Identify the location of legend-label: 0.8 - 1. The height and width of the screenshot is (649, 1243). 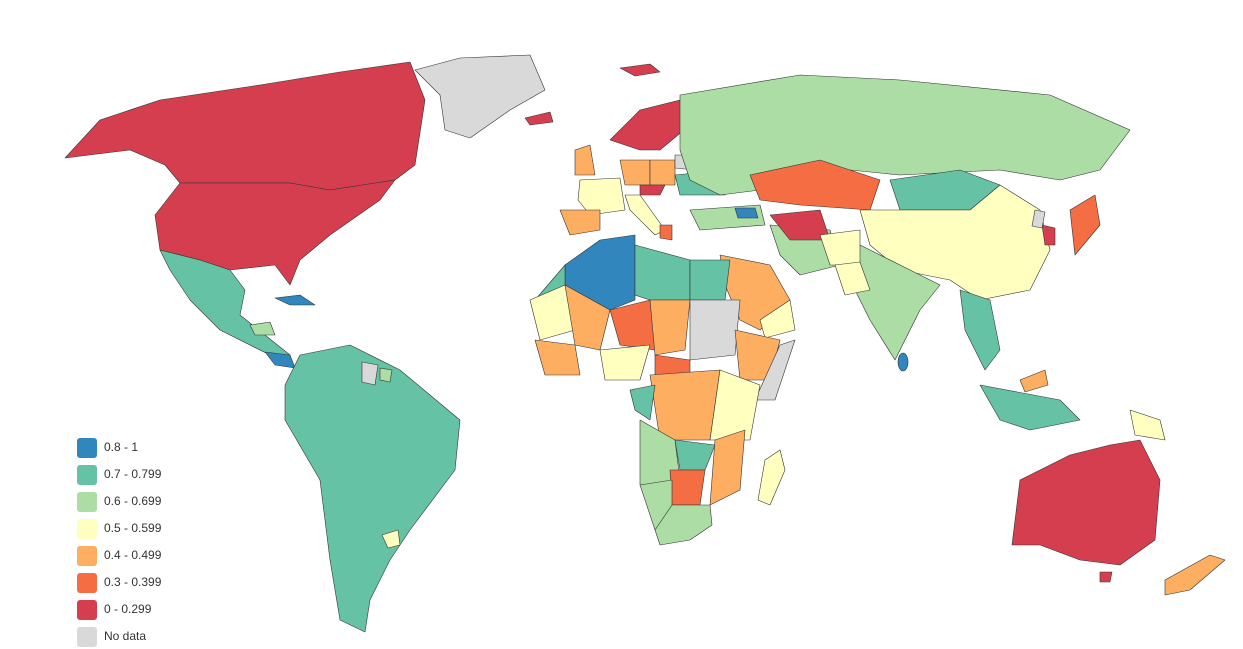
(121, 447).